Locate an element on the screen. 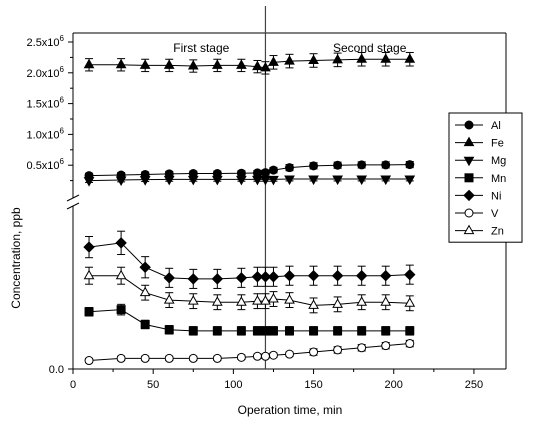 The image size is (550, 427). x-tick-label: 50 is located at coordinates (153, 385).